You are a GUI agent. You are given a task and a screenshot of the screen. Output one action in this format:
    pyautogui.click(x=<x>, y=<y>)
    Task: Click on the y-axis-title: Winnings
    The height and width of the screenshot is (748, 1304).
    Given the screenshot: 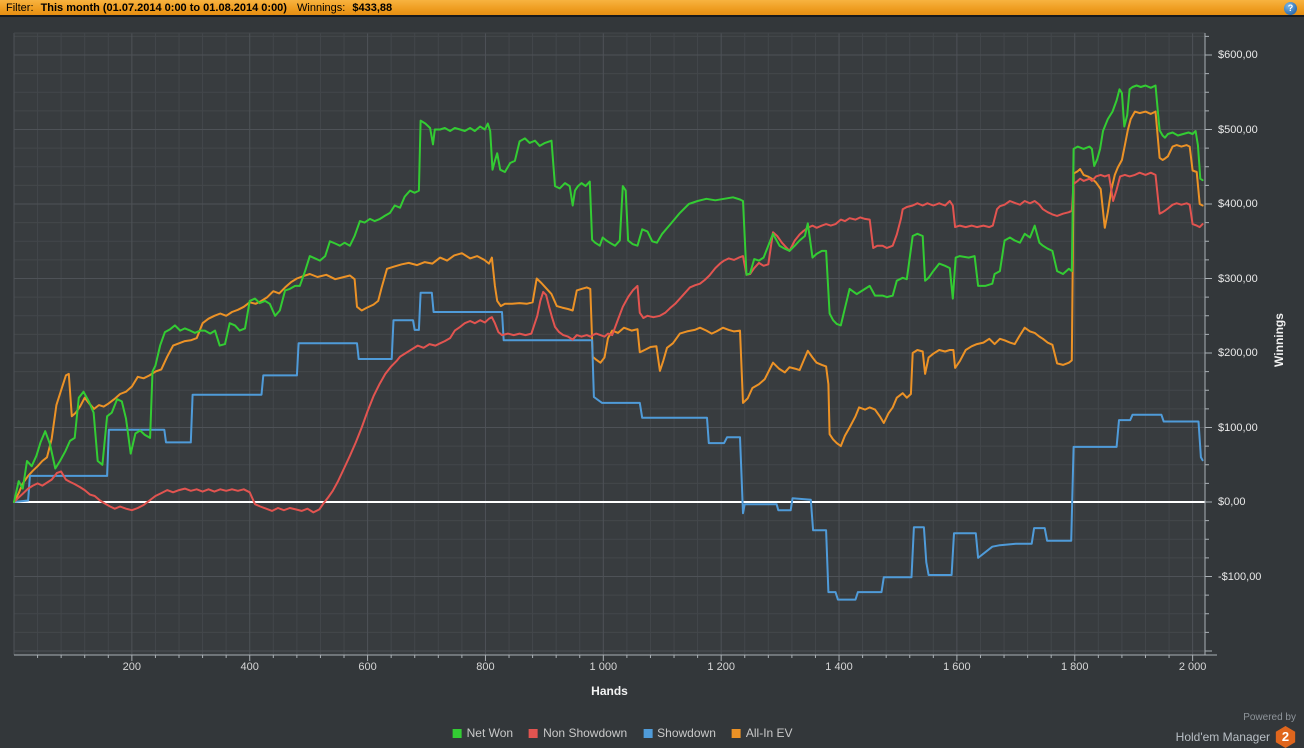 What is the action you would take?
    pyautogui.click(x=1279, y=340)
    